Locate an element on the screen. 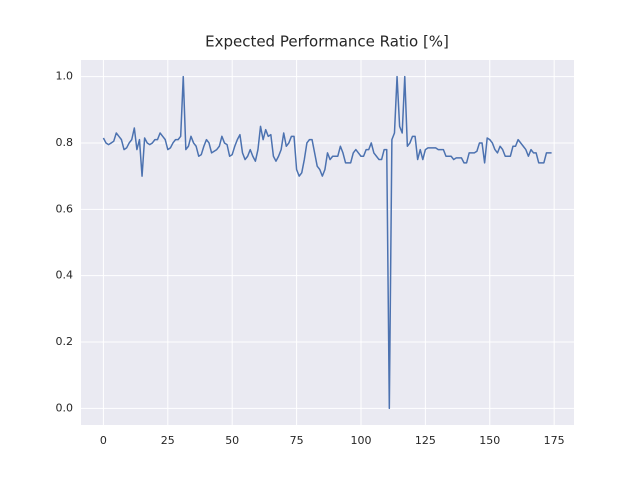  y-tick-label: 0.2 is located at coordinates (65, 341).